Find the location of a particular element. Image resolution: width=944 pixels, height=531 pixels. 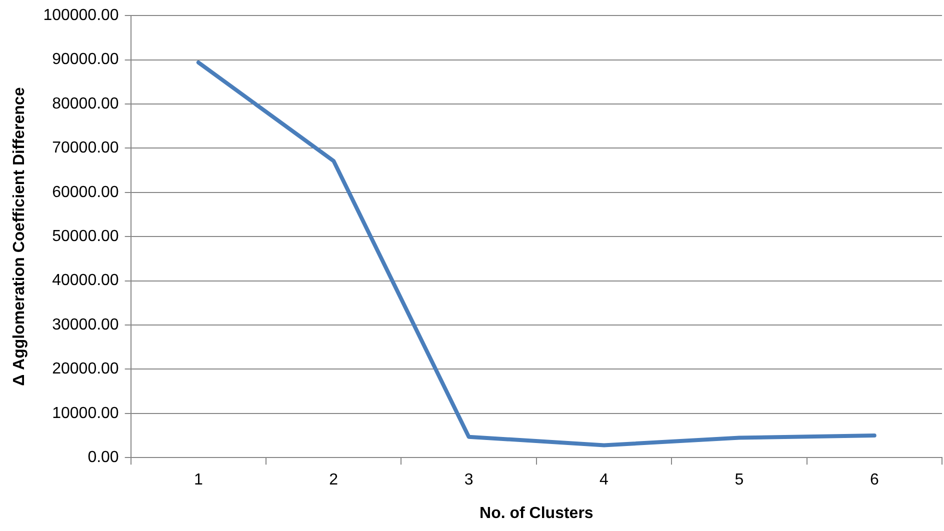

y-tick-label: 30000.00 is located at coordinates (85, 325).